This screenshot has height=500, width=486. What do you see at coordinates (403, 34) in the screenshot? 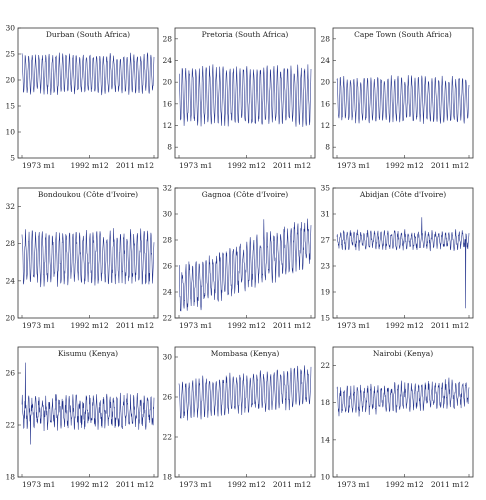
I see `chart-title: Cape Town (South Africa)` at bounding box center [403, 34].